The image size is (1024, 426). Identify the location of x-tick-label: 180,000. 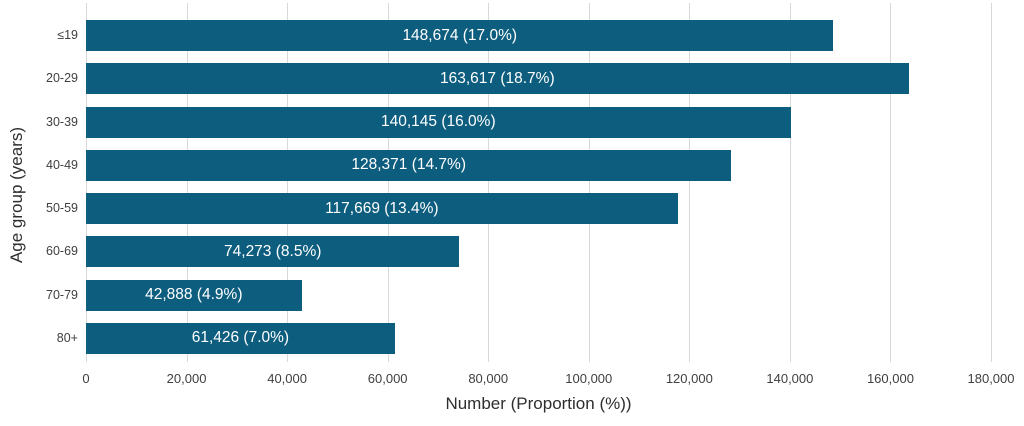
(991, 378).